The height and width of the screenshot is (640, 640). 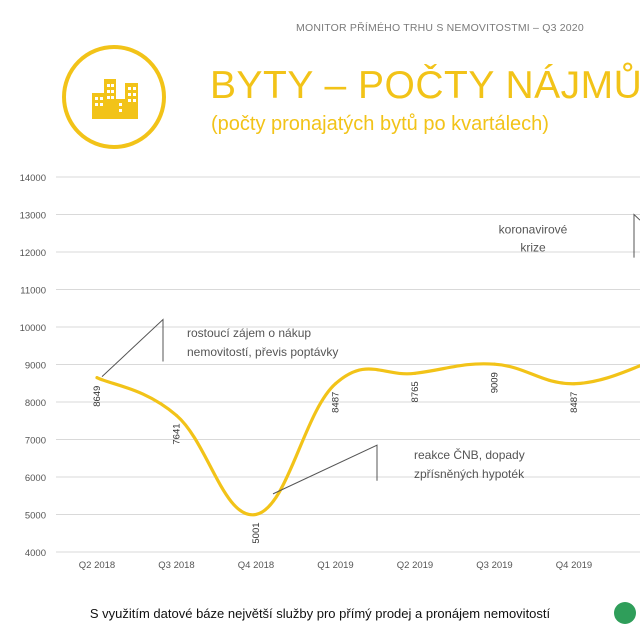 I want to click on x-tick-label: Q3 2018, so click(x=176, y=565).